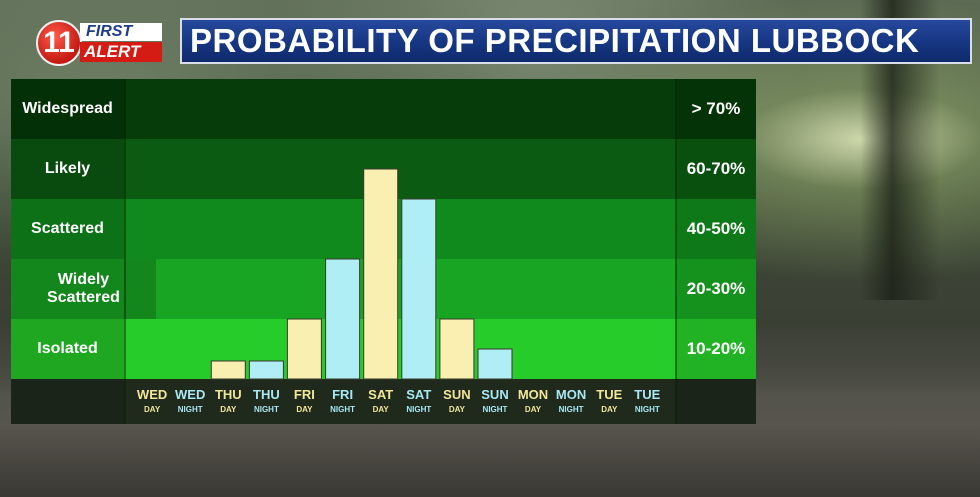  Describe the element at coordinates (716, 289) in the screenshot. I see `band-range: 20-30%` at that location.